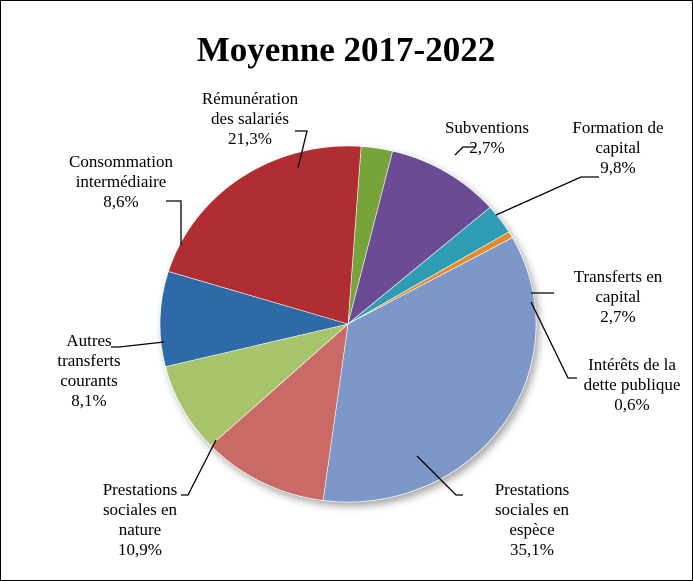 This screenshot has height=581, width=693. I want to click on slice-label-line: dette publique, so click(632, 384).